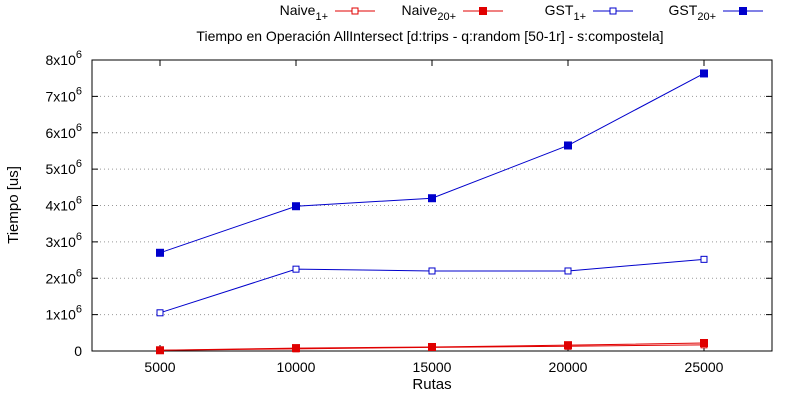  I want to click on y-tick-label: 1x10⁶, so click(64, 313).